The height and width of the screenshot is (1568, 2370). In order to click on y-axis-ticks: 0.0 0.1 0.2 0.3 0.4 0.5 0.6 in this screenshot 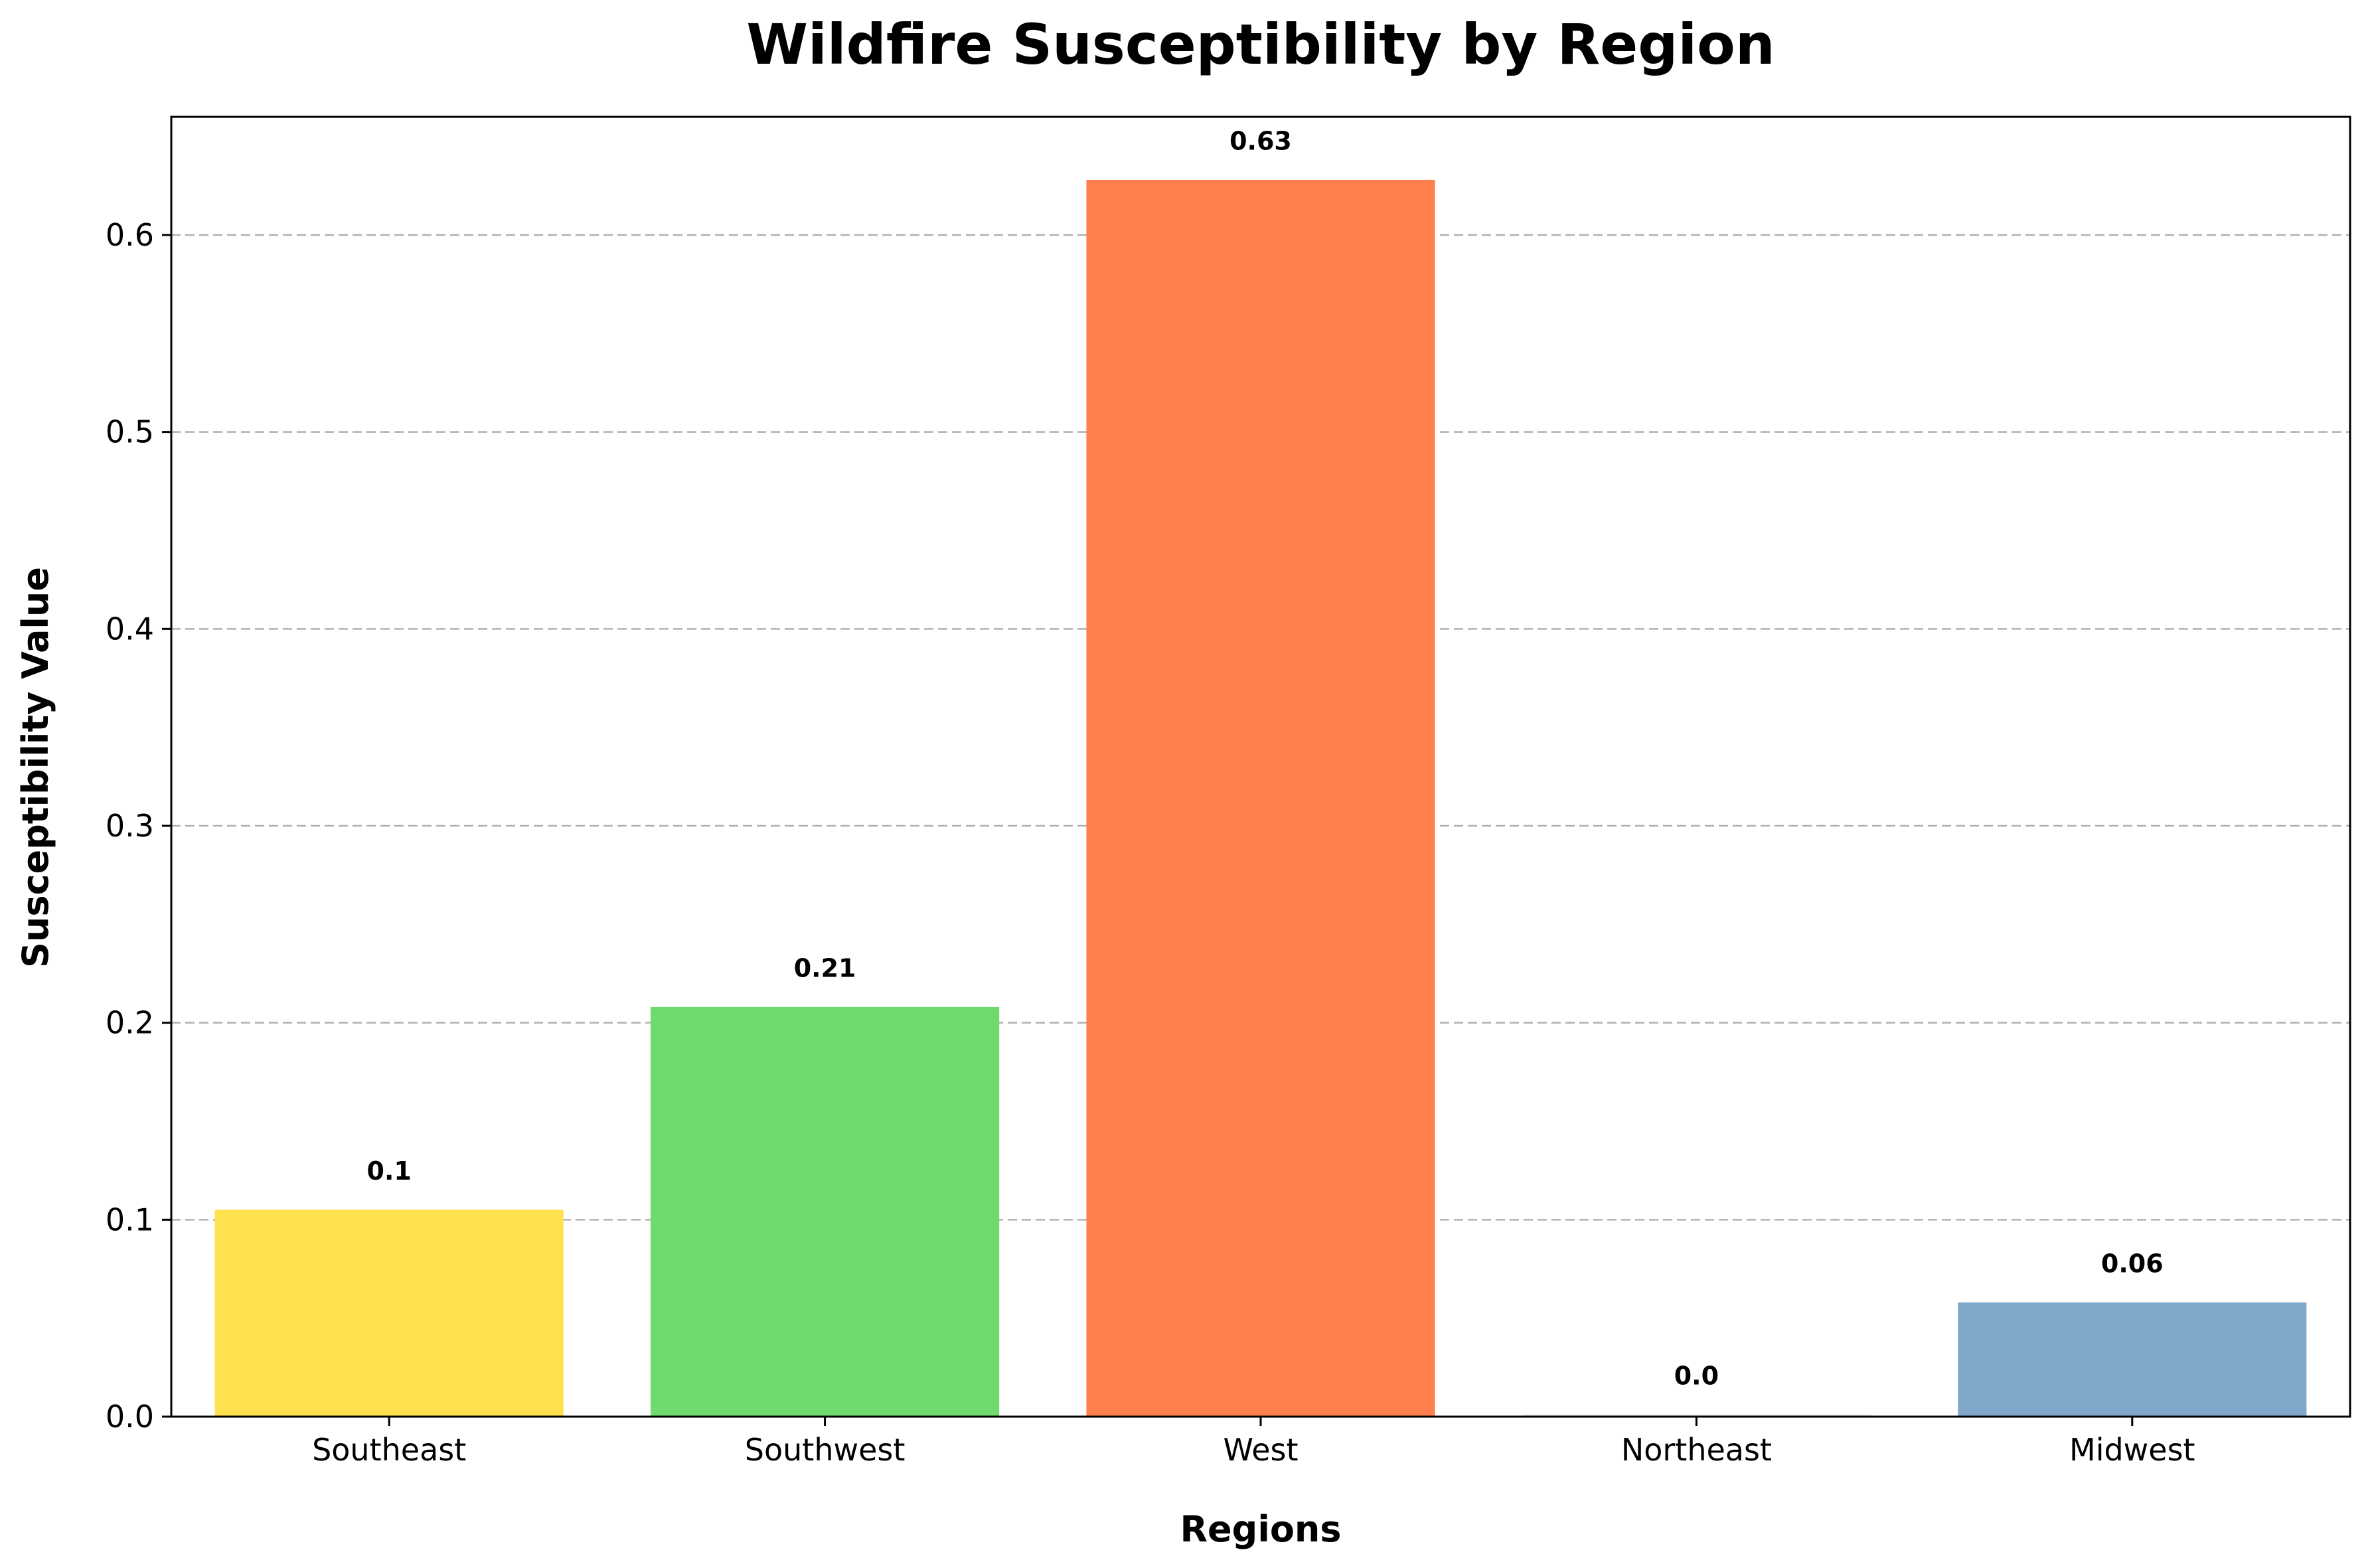, I will do `click(138, 826)`.